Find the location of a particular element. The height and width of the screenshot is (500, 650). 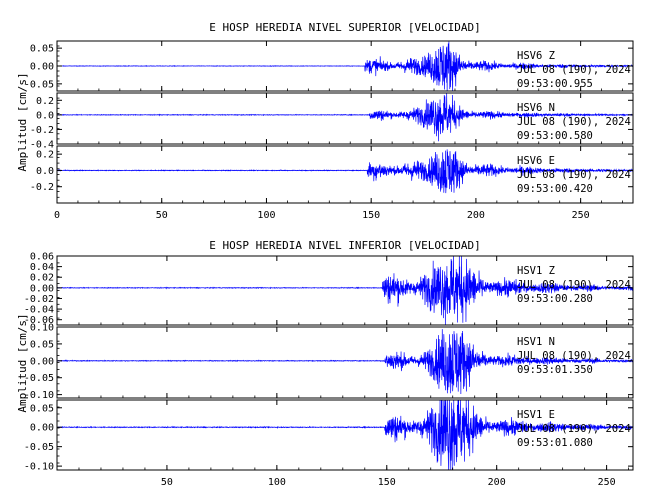

y-tick-label: -0.4 is located at coordinates (42, 145).